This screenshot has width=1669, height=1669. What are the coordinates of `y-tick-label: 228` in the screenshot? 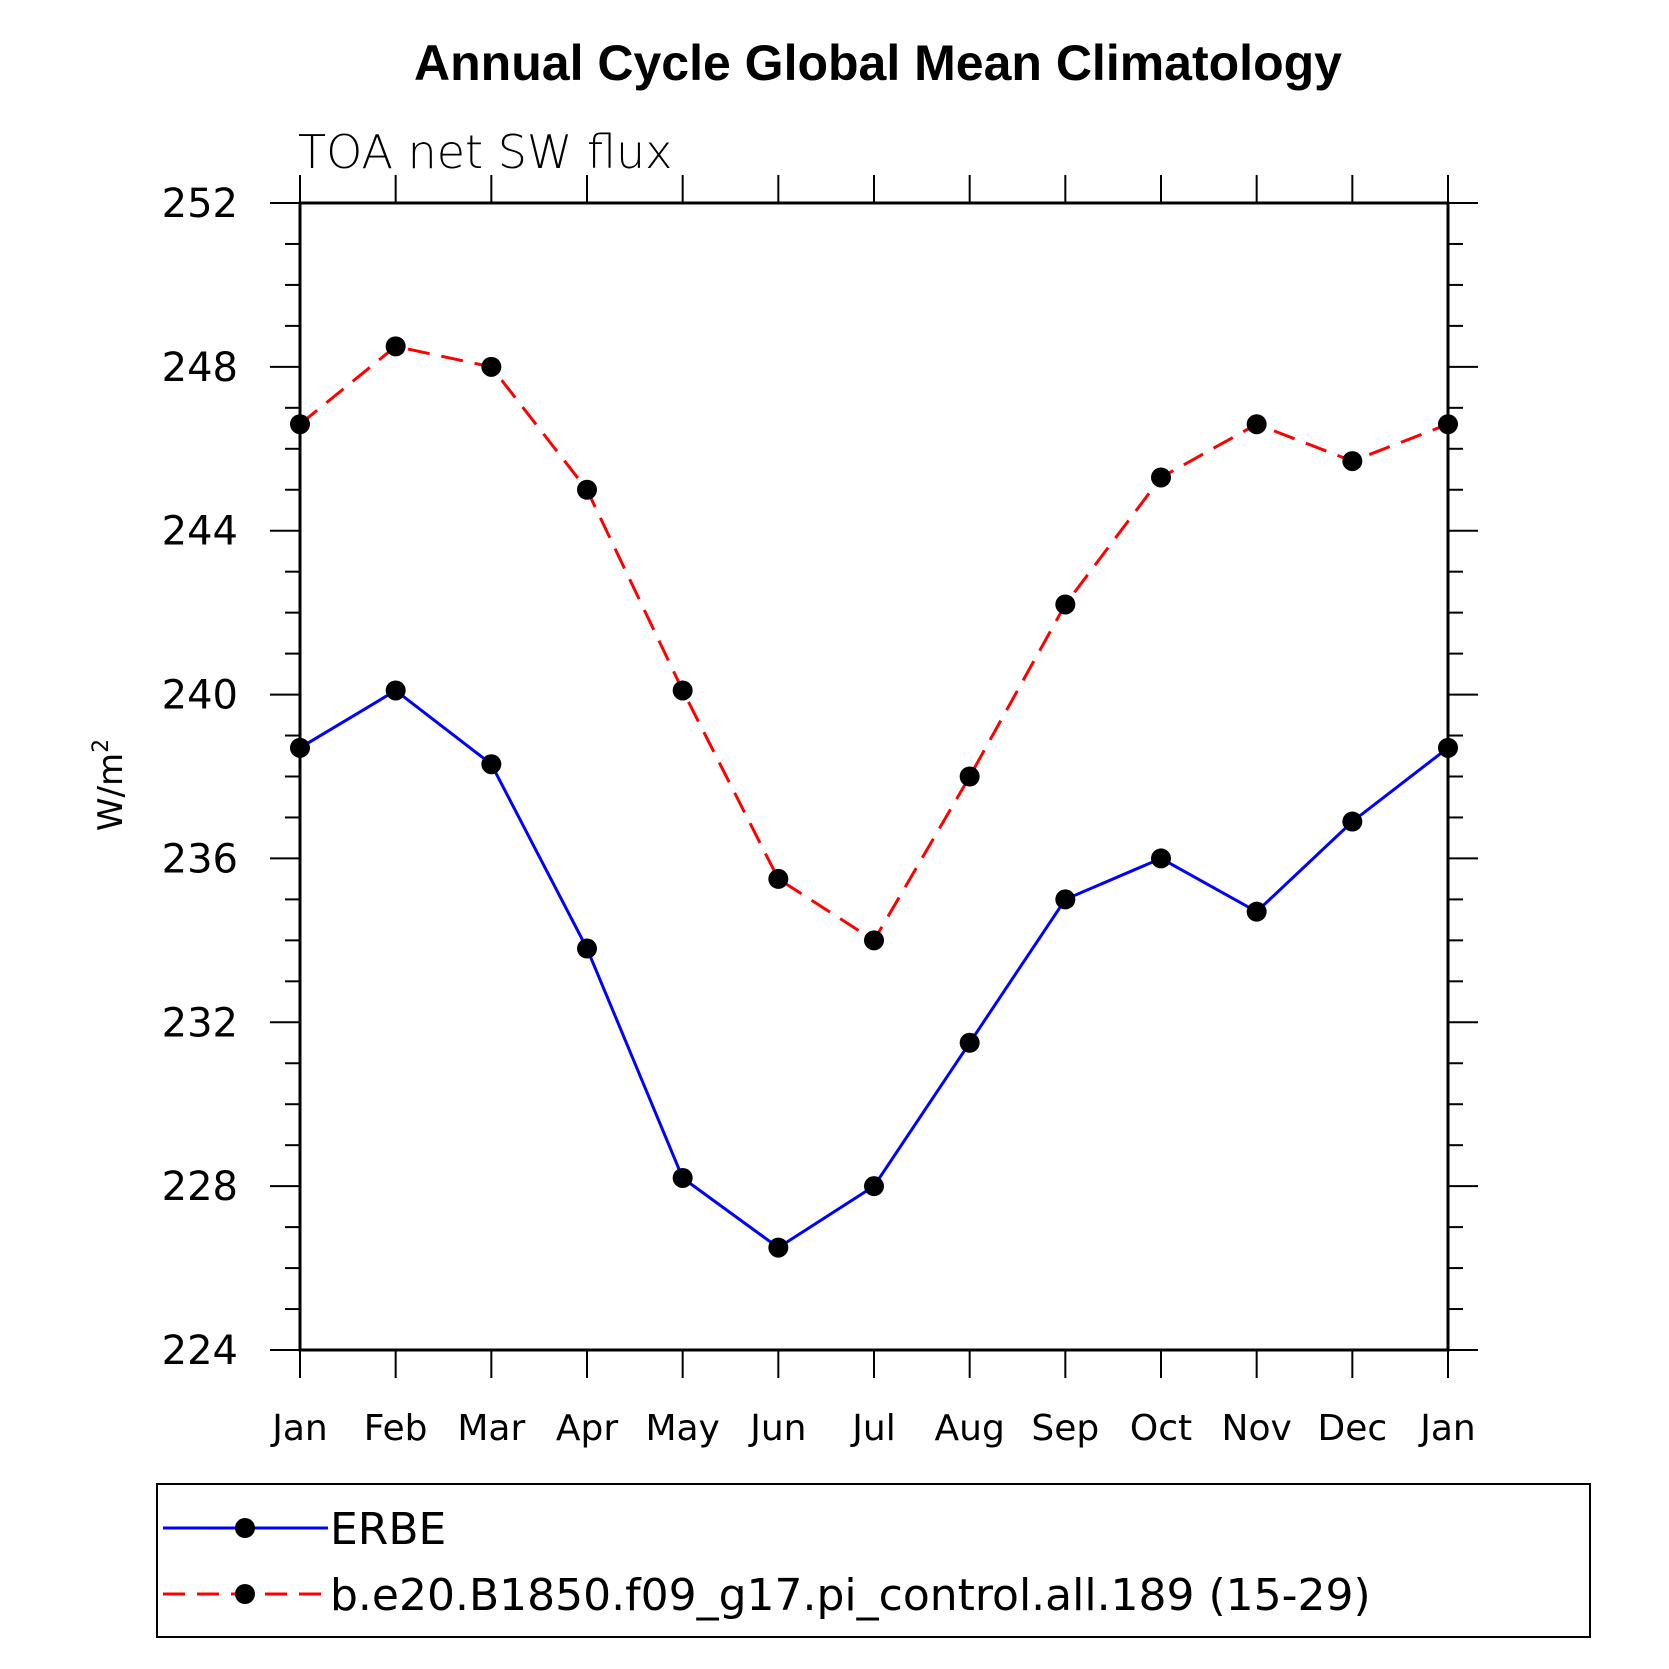 It's located at (200, 1187).